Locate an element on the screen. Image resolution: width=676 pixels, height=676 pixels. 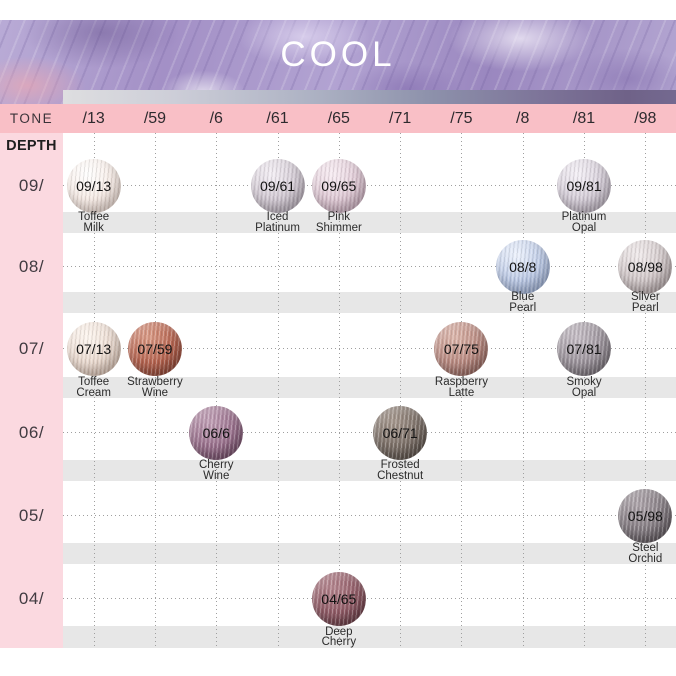
shade-name: Pink Shimmer is located at coordinates (338, 222).